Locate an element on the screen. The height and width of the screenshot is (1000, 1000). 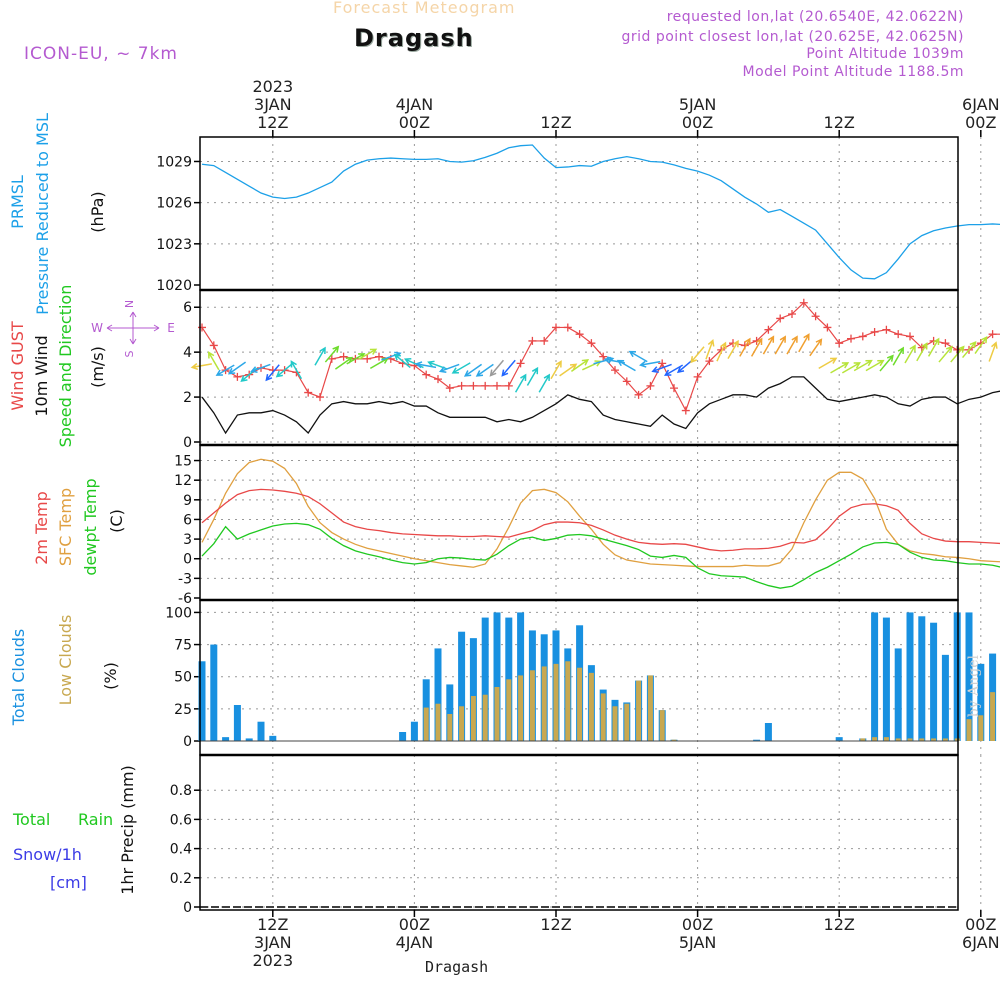
label-wind-gust: Wind GUST is located at coordinates (17, 366).